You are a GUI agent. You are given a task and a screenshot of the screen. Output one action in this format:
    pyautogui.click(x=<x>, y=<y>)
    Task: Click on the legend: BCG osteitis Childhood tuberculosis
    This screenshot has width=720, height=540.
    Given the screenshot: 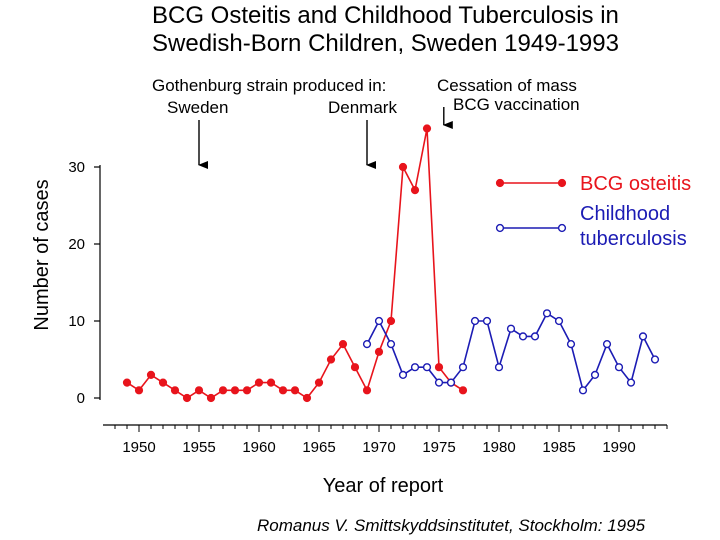 What is the action you would take?
    pyautogui.click(x=593, y=211)
    